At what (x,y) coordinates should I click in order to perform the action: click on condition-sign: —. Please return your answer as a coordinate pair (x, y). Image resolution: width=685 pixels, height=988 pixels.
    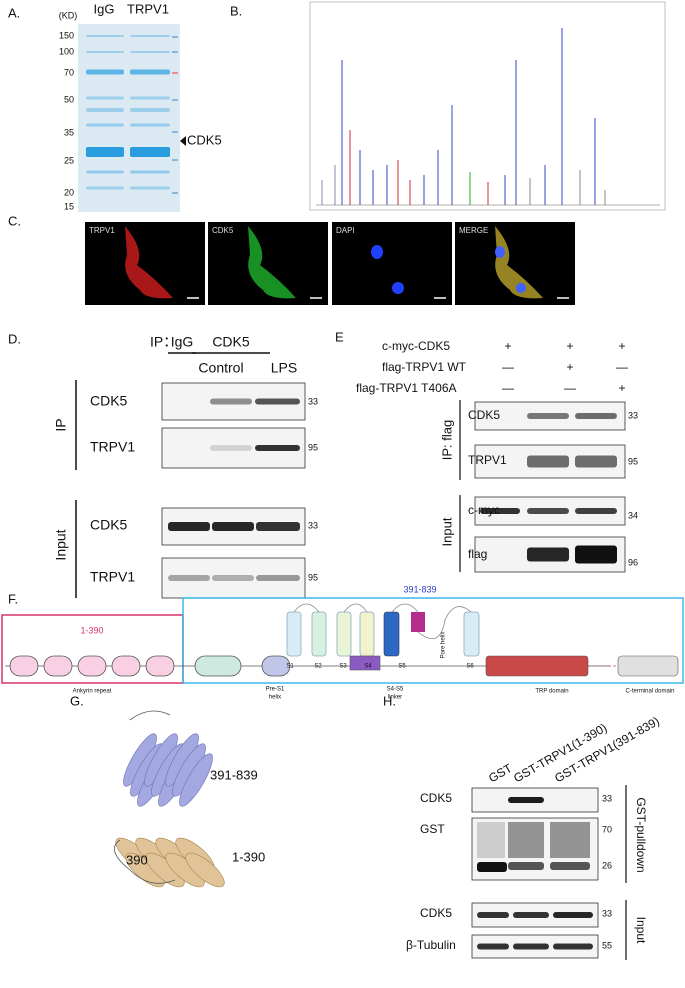
    Looking at the image, I should click on (508, 367).